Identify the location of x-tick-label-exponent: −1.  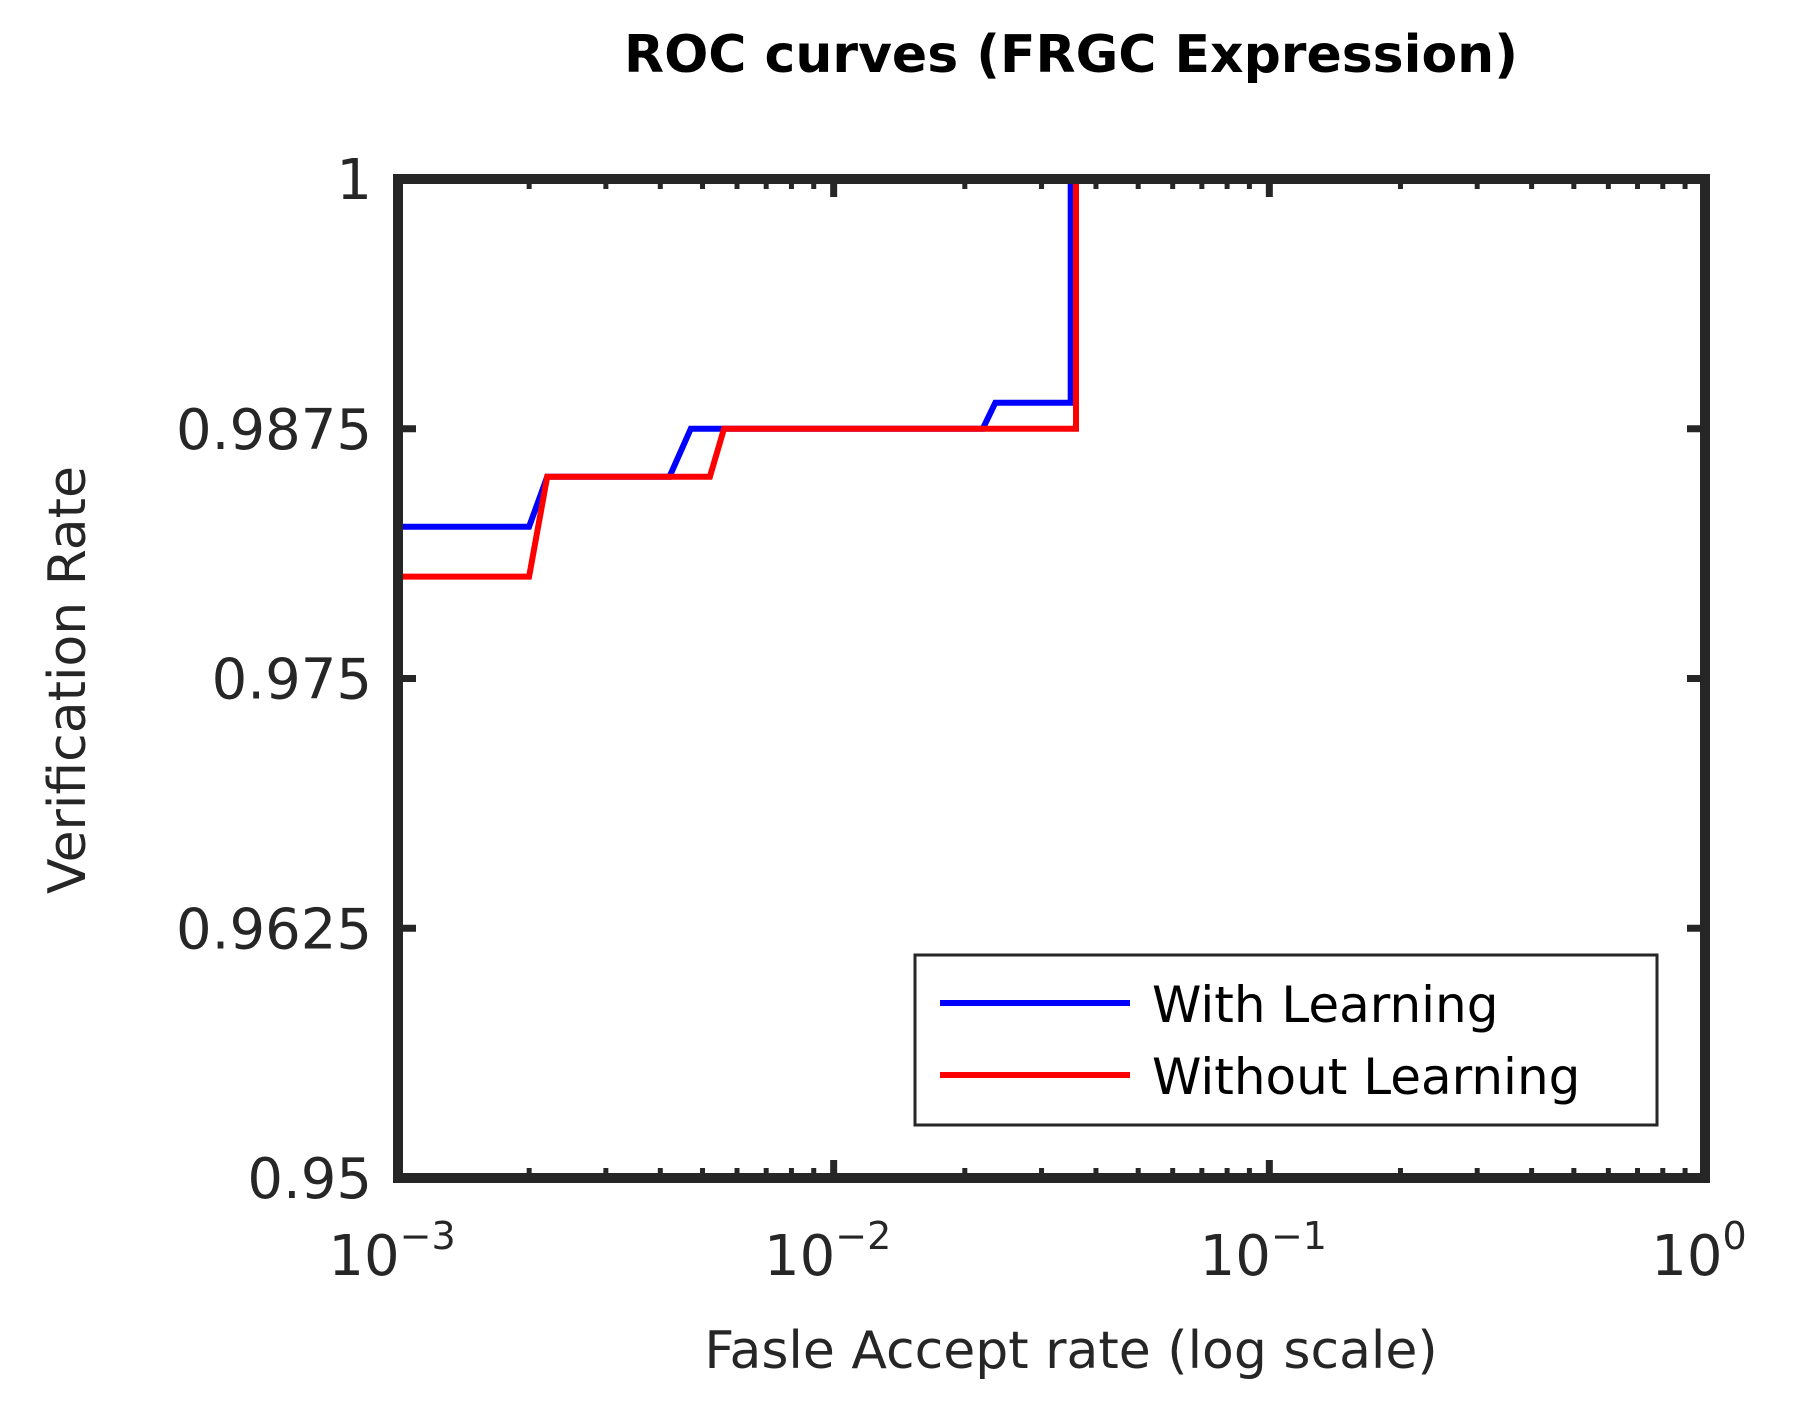
(1299, 1236).